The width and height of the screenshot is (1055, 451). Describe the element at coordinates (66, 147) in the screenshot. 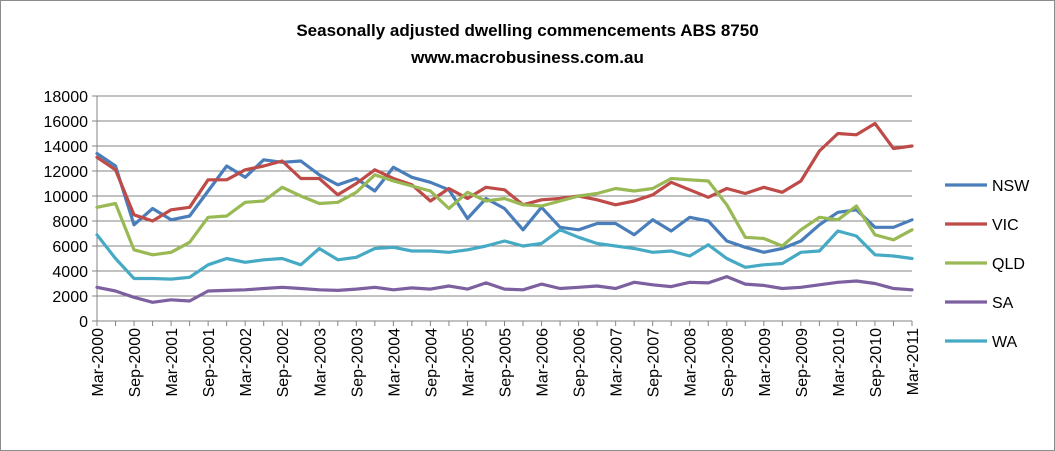

I see `y-tick-label: 14000` at that location.